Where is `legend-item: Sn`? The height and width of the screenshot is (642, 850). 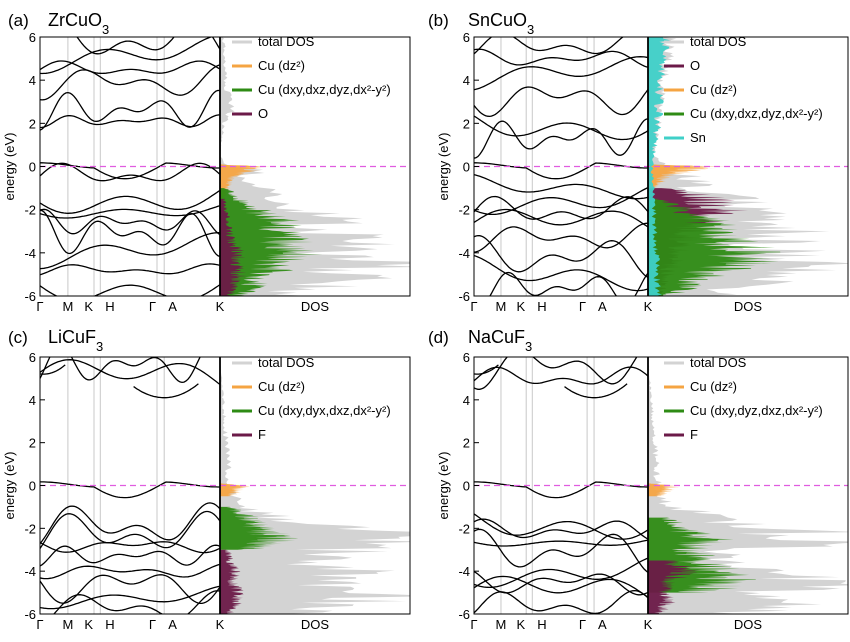
legend-item: Sn is located at coordinates (698, 137).